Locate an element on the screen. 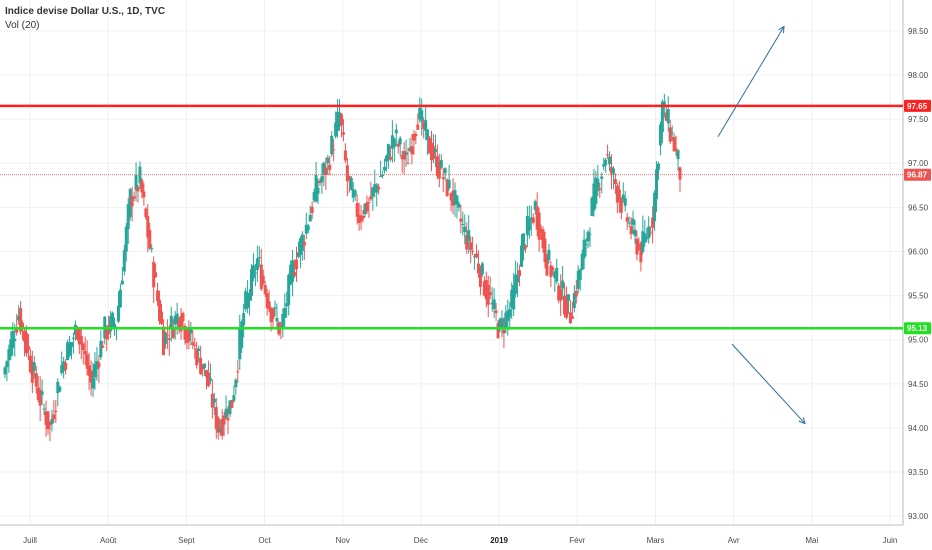 This screenshot has width=932, height=550. x-tick-label: Mai is located at coordinates (811, 540).